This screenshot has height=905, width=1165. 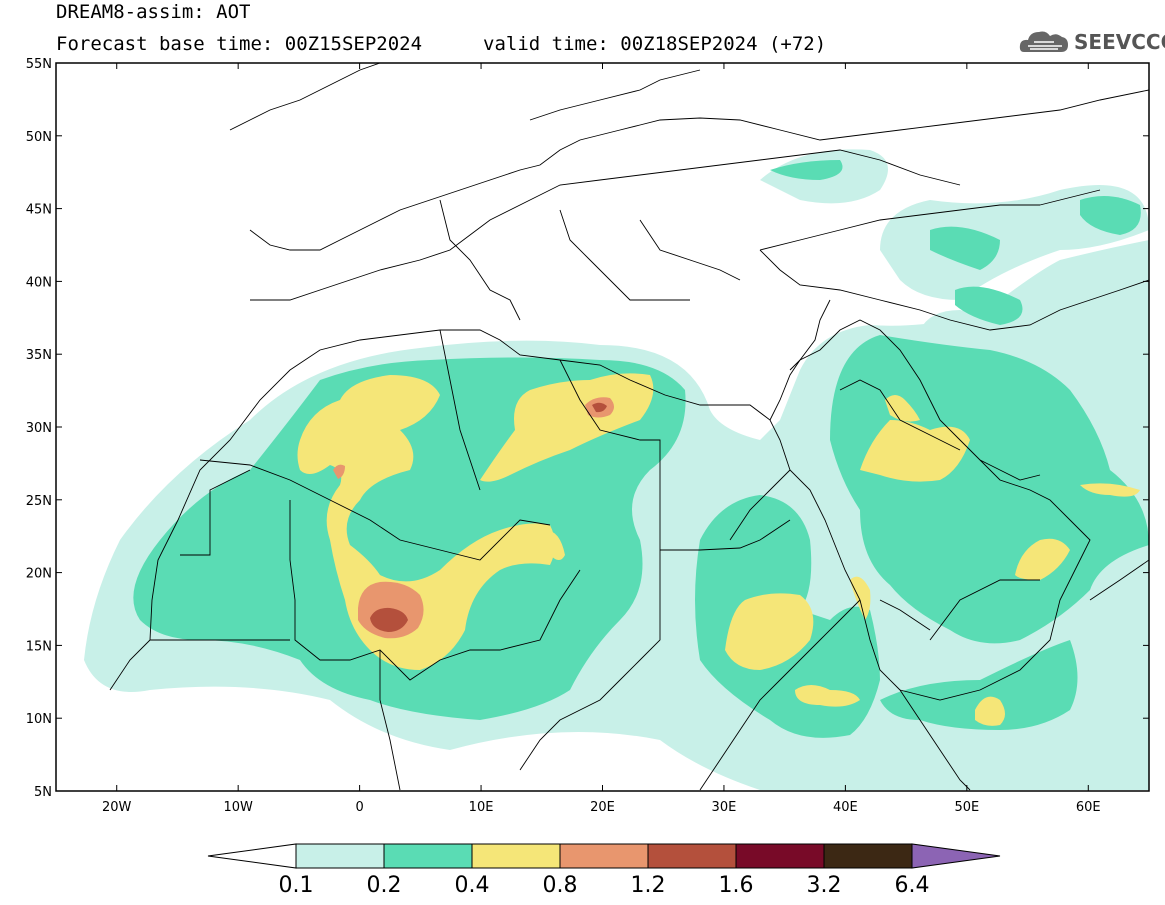 What do you see at coordinates (912, 885) in the screenshot?
I see `colorbar-label: 6.4` at bounding box center [912, 885].